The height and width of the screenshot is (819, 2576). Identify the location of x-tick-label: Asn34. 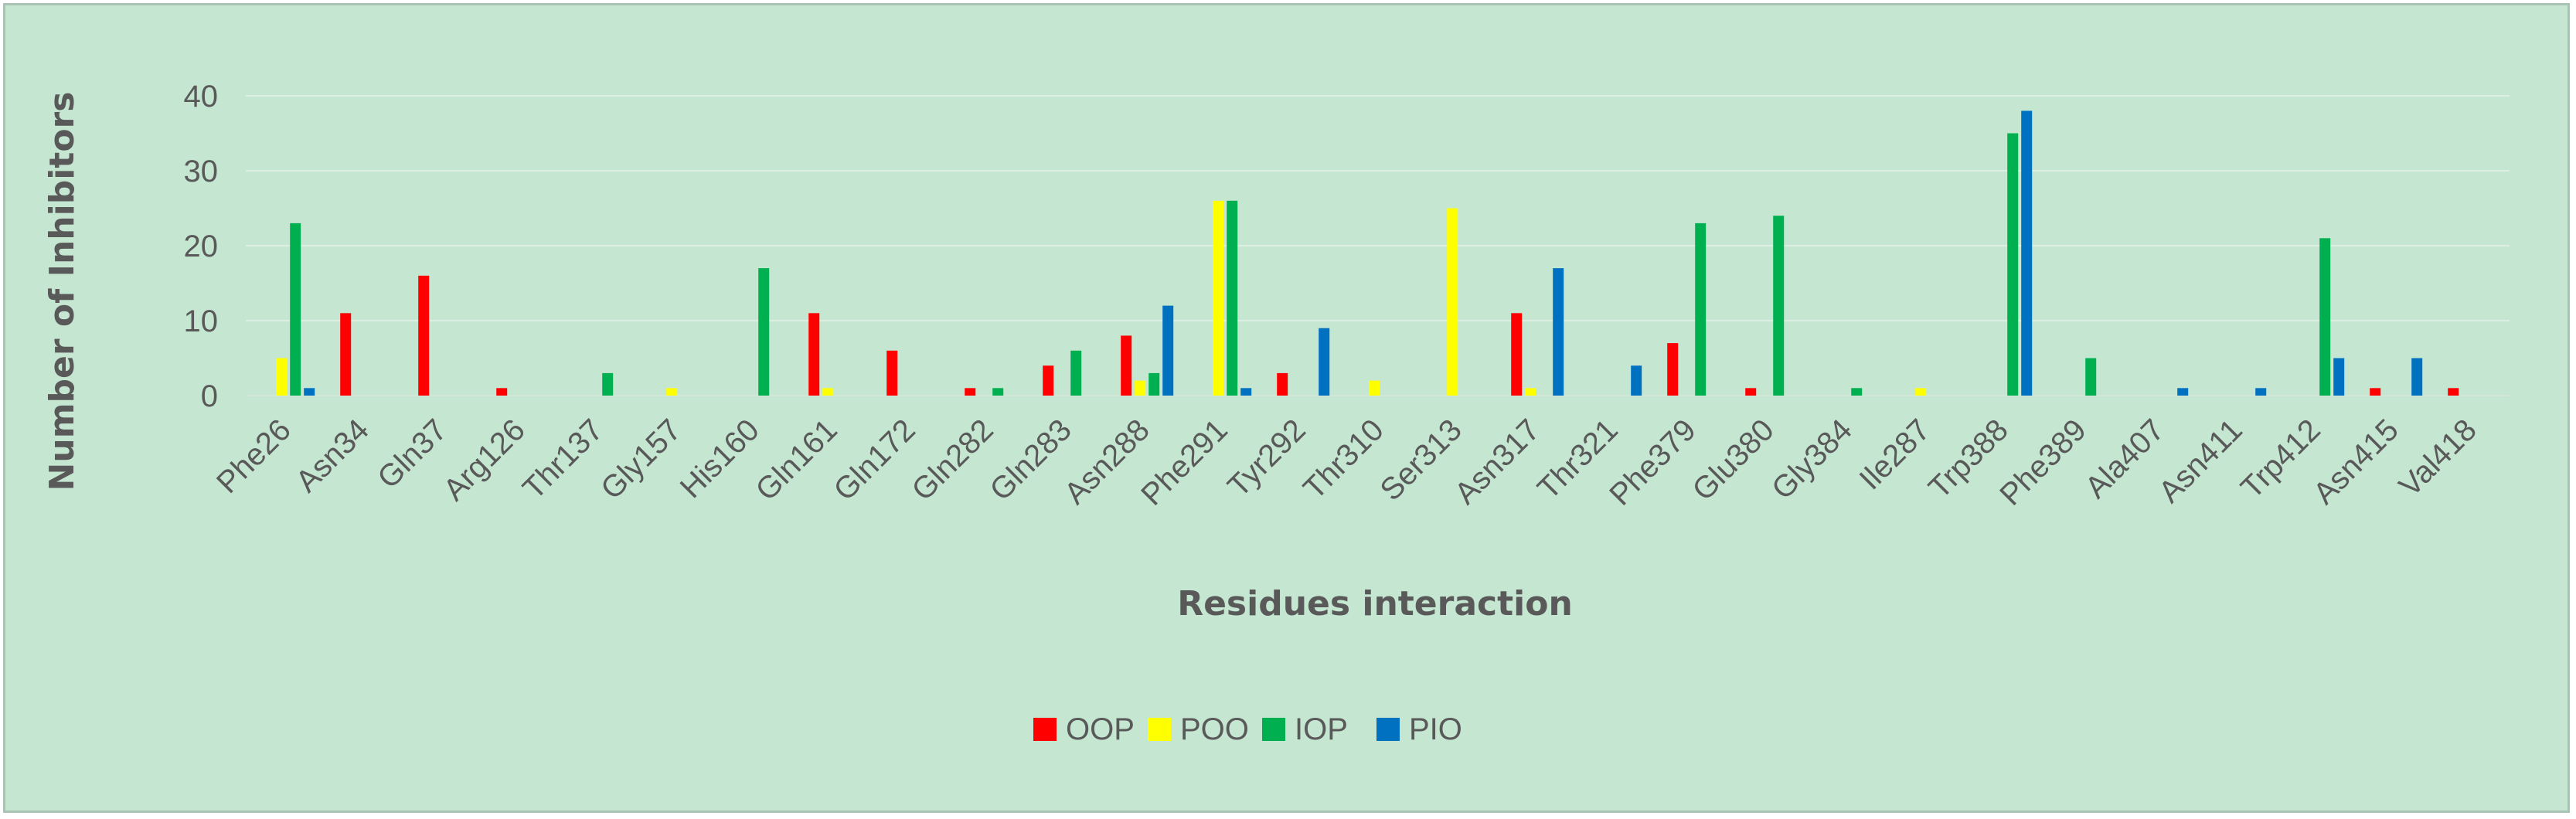
(333, 456).